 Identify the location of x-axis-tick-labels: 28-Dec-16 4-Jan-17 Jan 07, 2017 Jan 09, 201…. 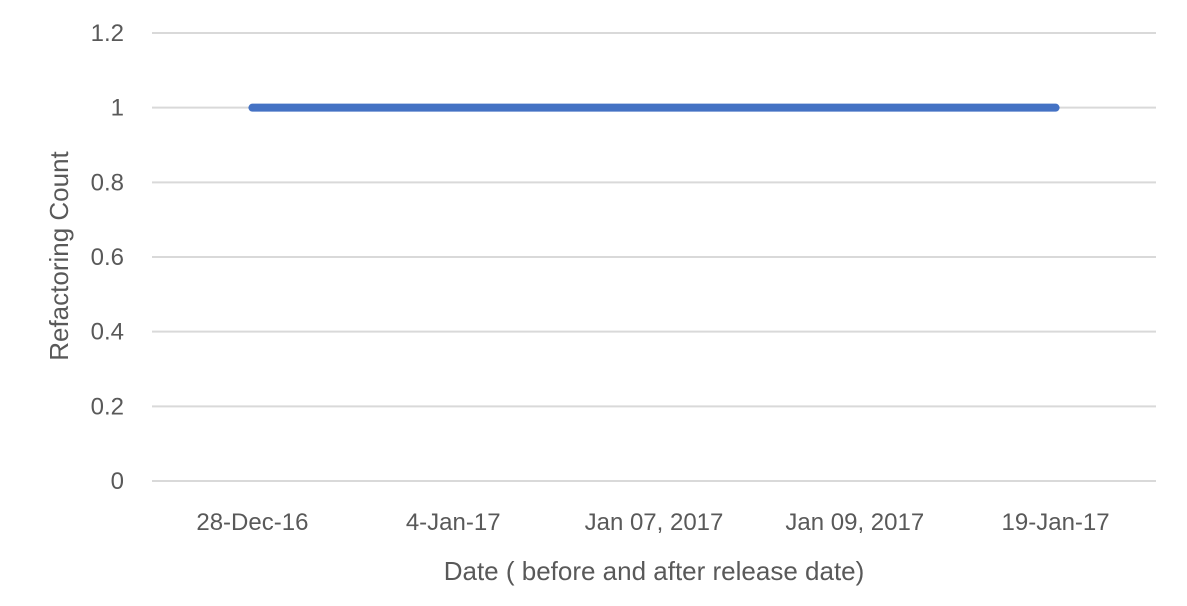
(652, 522).